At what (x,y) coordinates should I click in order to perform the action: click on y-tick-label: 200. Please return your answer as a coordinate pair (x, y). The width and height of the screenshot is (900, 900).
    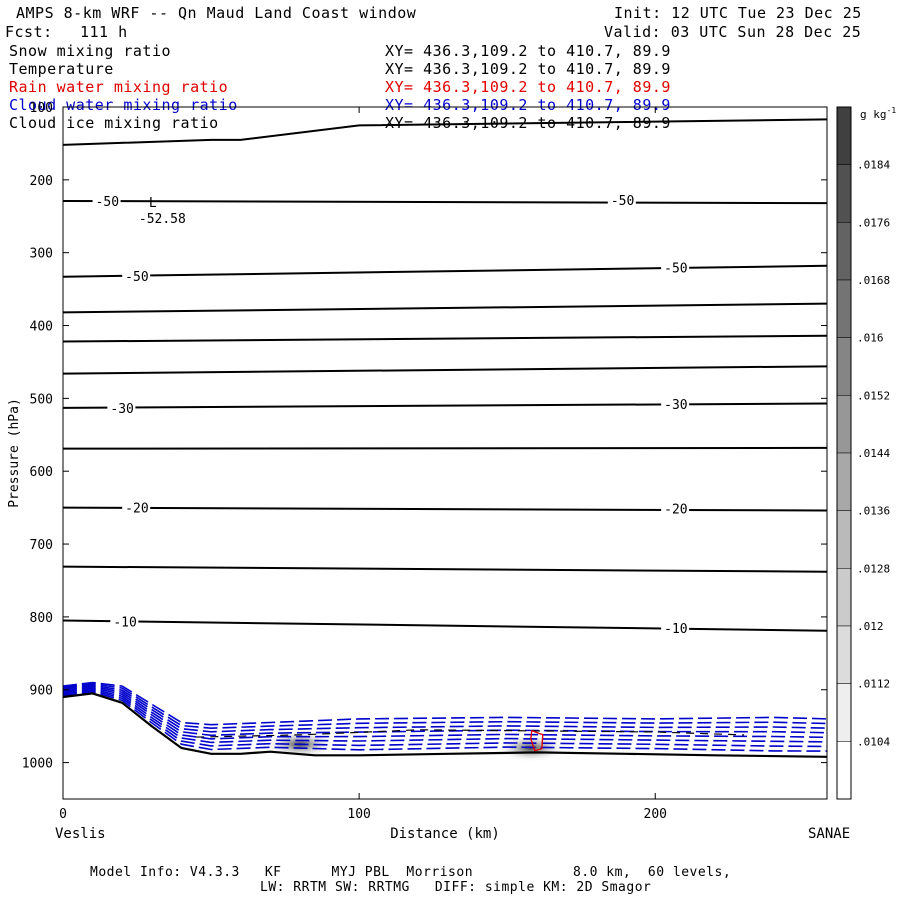
    Looking at the image, I should click on (41, 181).